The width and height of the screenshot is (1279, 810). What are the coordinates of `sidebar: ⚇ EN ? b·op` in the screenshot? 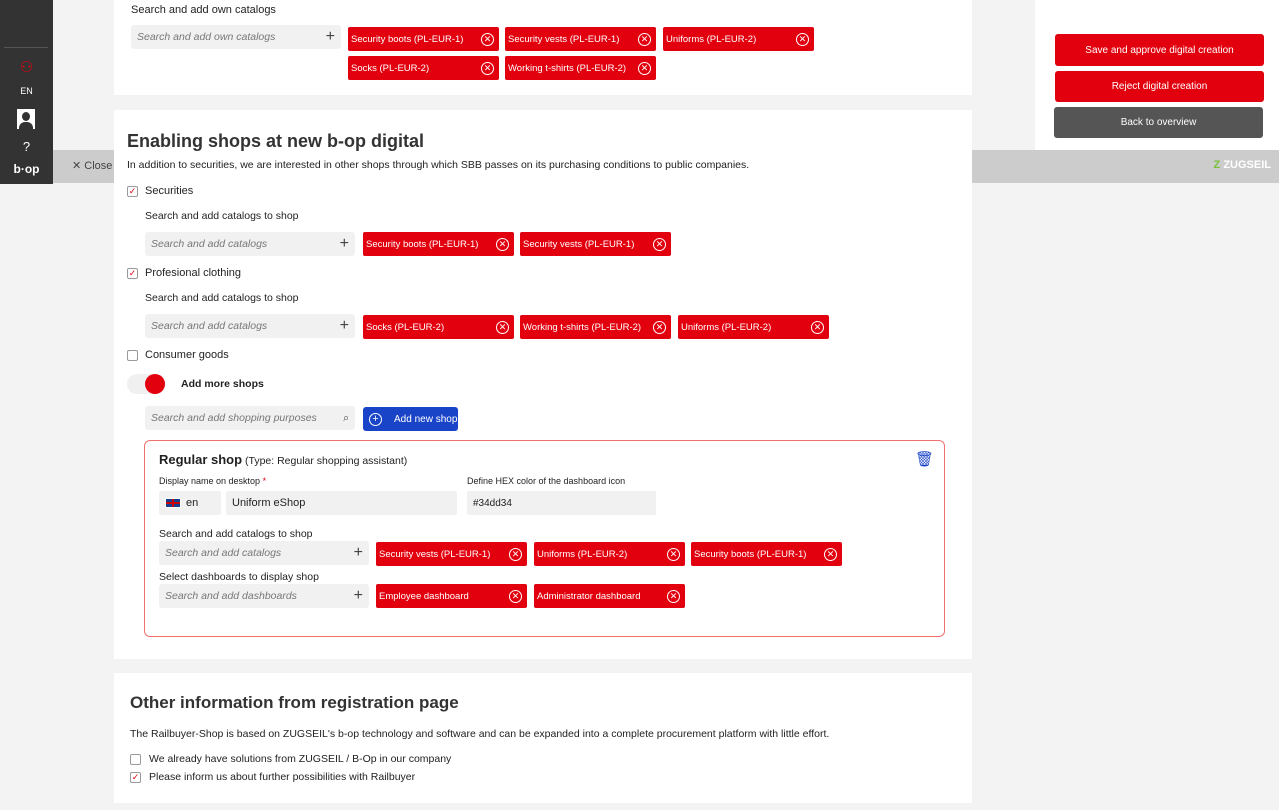 It's located at (26, 92).